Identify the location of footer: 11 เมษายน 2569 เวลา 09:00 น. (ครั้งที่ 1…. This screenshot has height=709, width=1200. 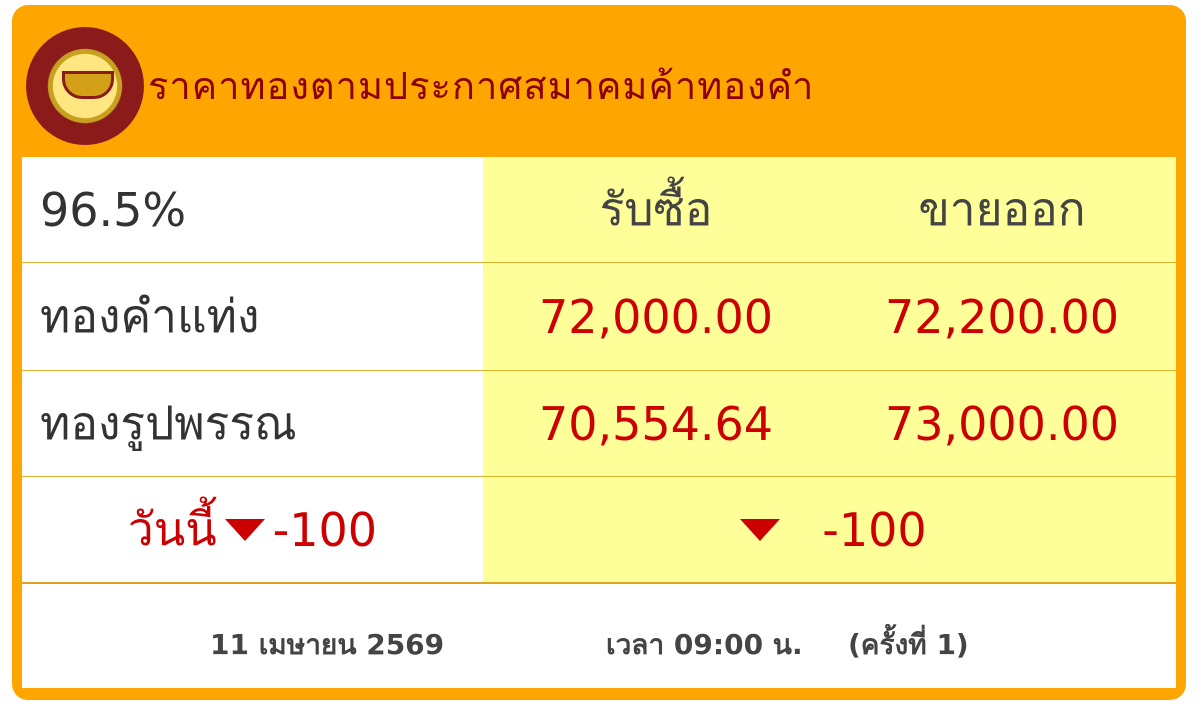
(599, 637).